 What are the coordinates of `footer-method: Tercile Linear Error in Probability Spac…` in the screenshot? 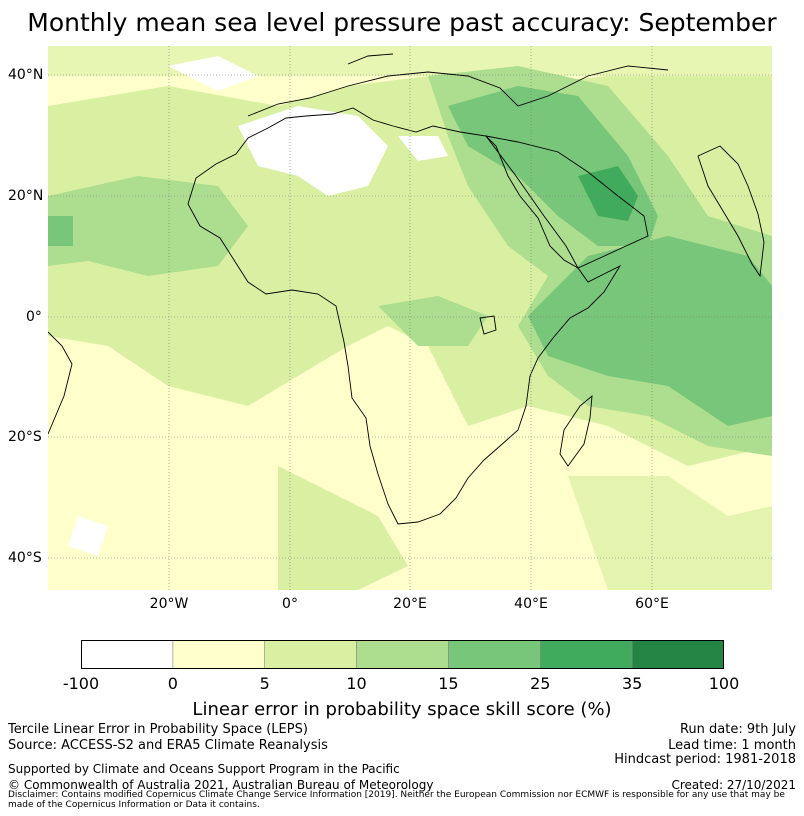 It's located at (158, 729).